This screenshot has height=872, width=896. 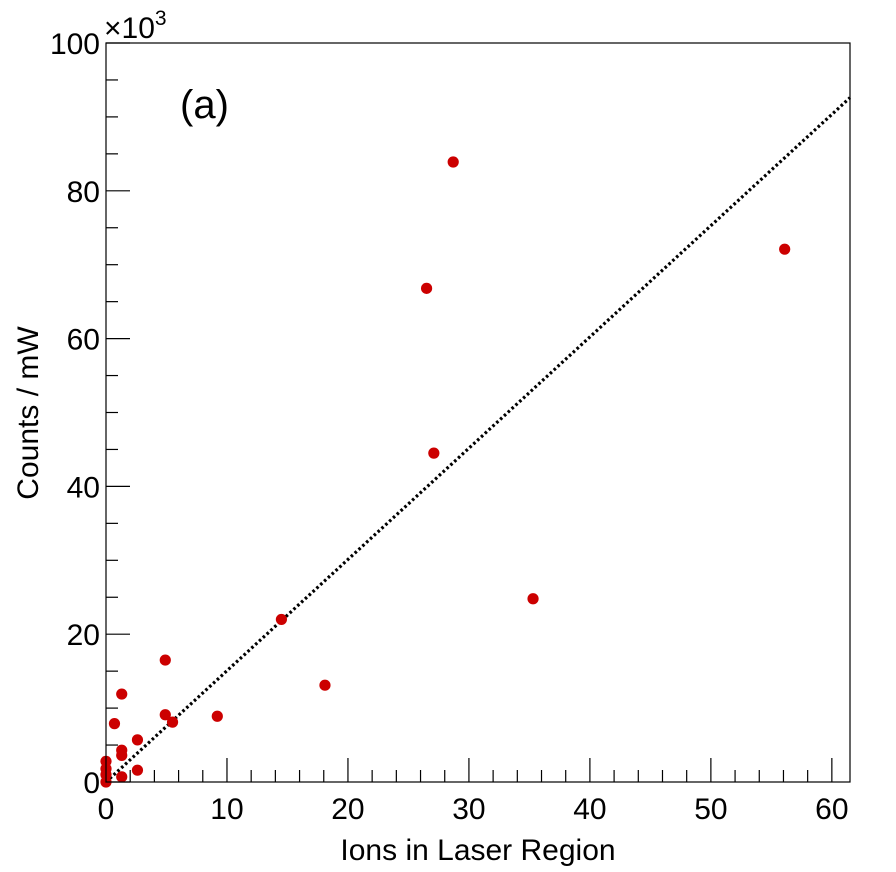 What do you see at coordinates (83, 192) in the screenshot?
I see `y-tick-label: 80` at bounding box center [83, 192].